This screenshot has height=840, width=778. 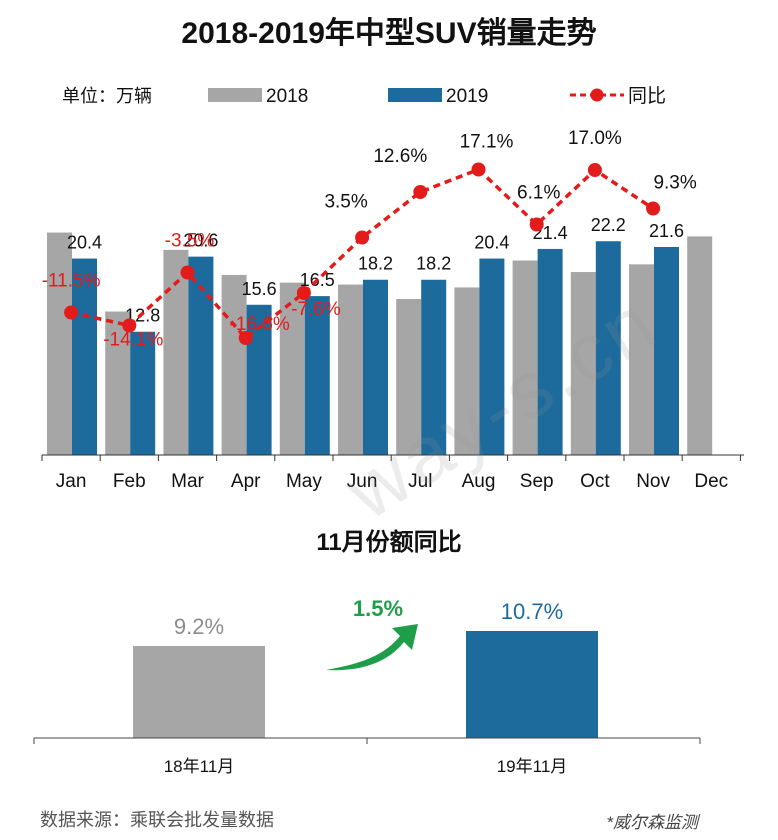 What do you see at coordinates (389, 33) in the screenshot?
I see `chart-title: 2018-2019年中型SUV销量走势` at bounding box center [389, 33].